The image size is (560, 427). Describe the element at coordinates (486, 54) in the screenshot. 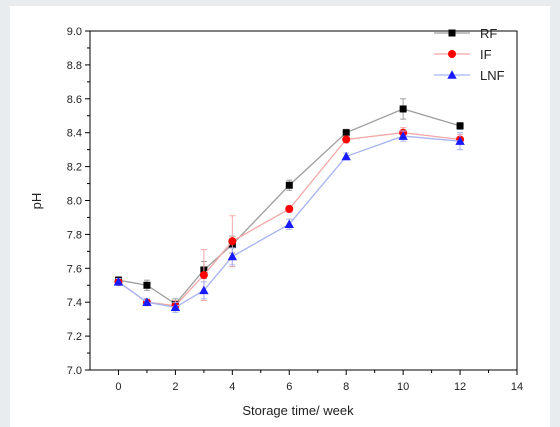

I see `legend-label: IF` at that location.